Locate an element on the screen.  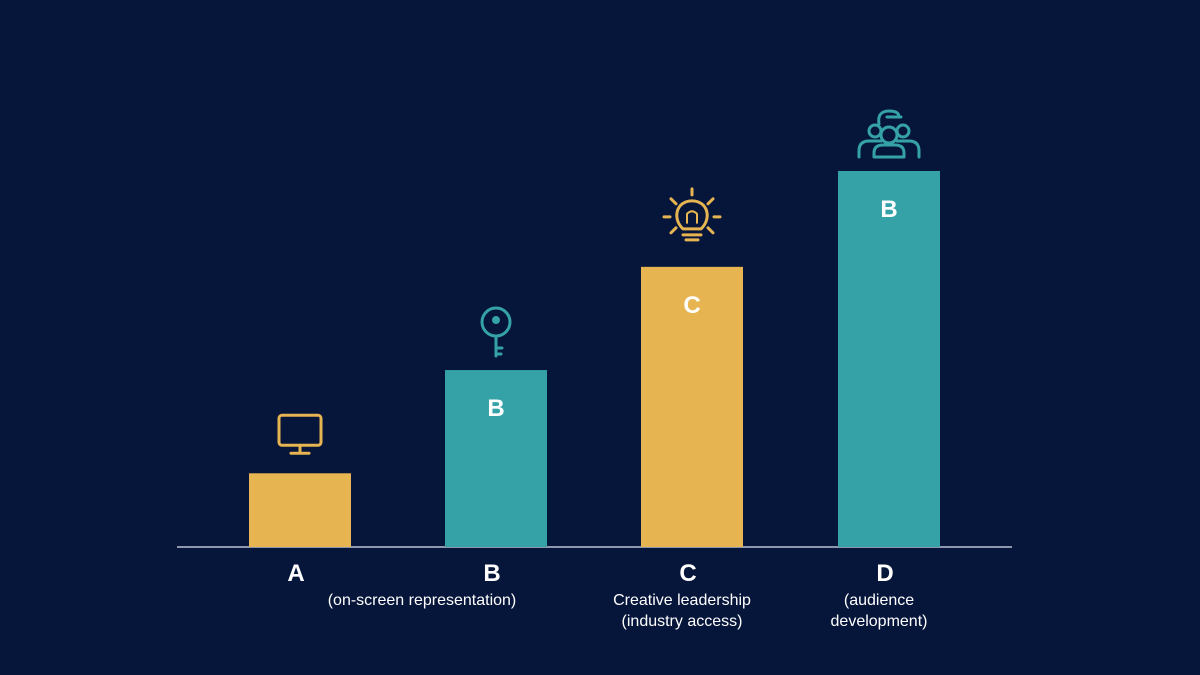
category-label-a: A is located at coordinates (295, 573).